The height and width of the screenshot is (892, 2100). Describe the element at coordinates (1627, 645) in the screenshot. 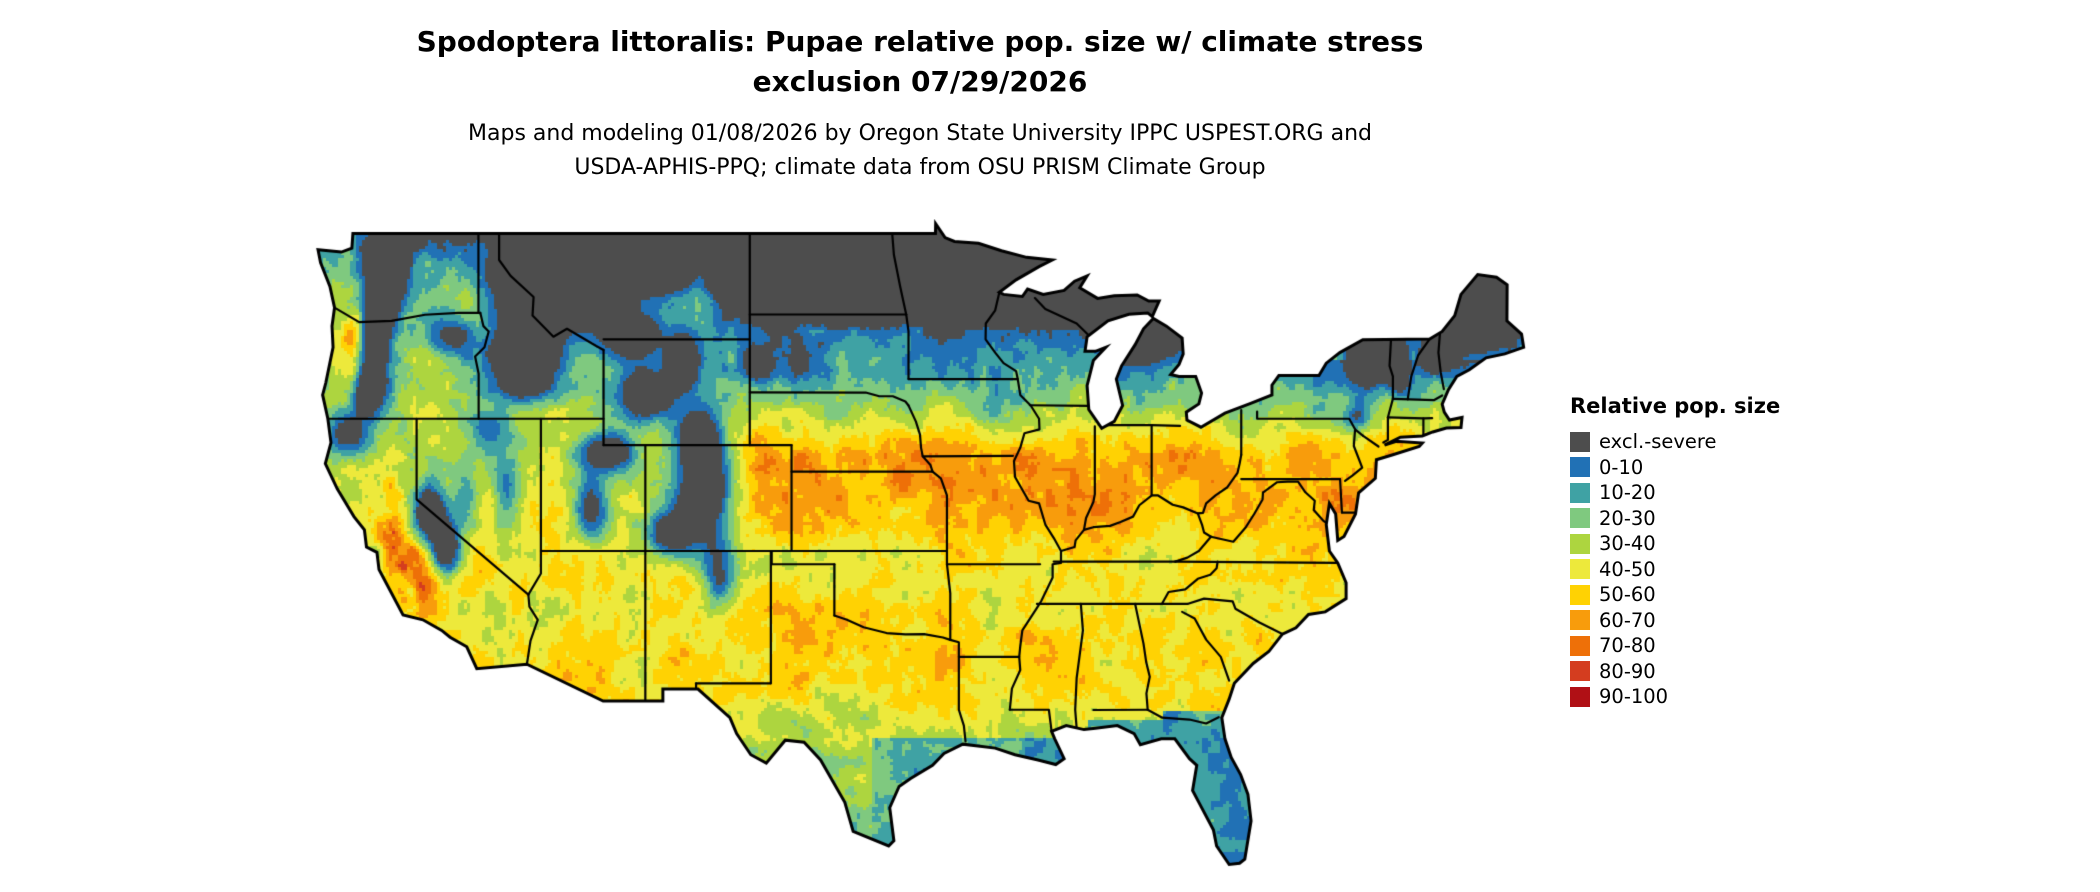

I see `legend-label: 70-80` at that location.